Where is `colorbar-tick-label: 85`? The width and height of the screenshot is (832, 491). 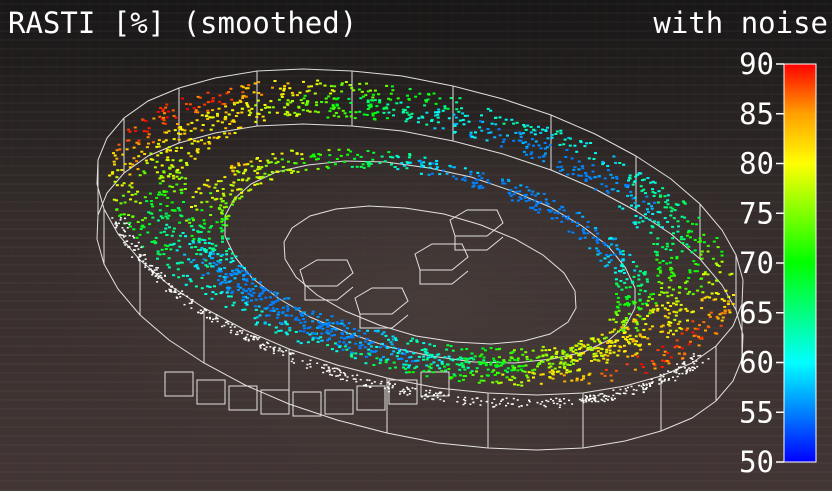
colorbar-tick-label: 85 is located at coordinates (756, 114).